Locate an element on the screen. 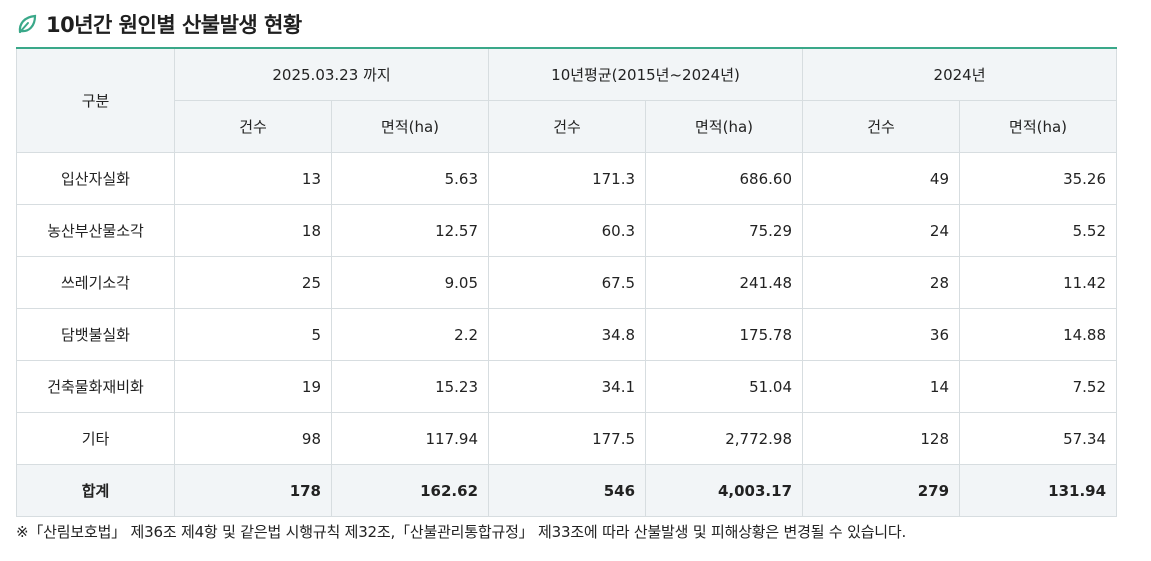 The height and width of the screenshot is (561, 1151). table-cell: 11.42 is located at coordinates (1038, 282).